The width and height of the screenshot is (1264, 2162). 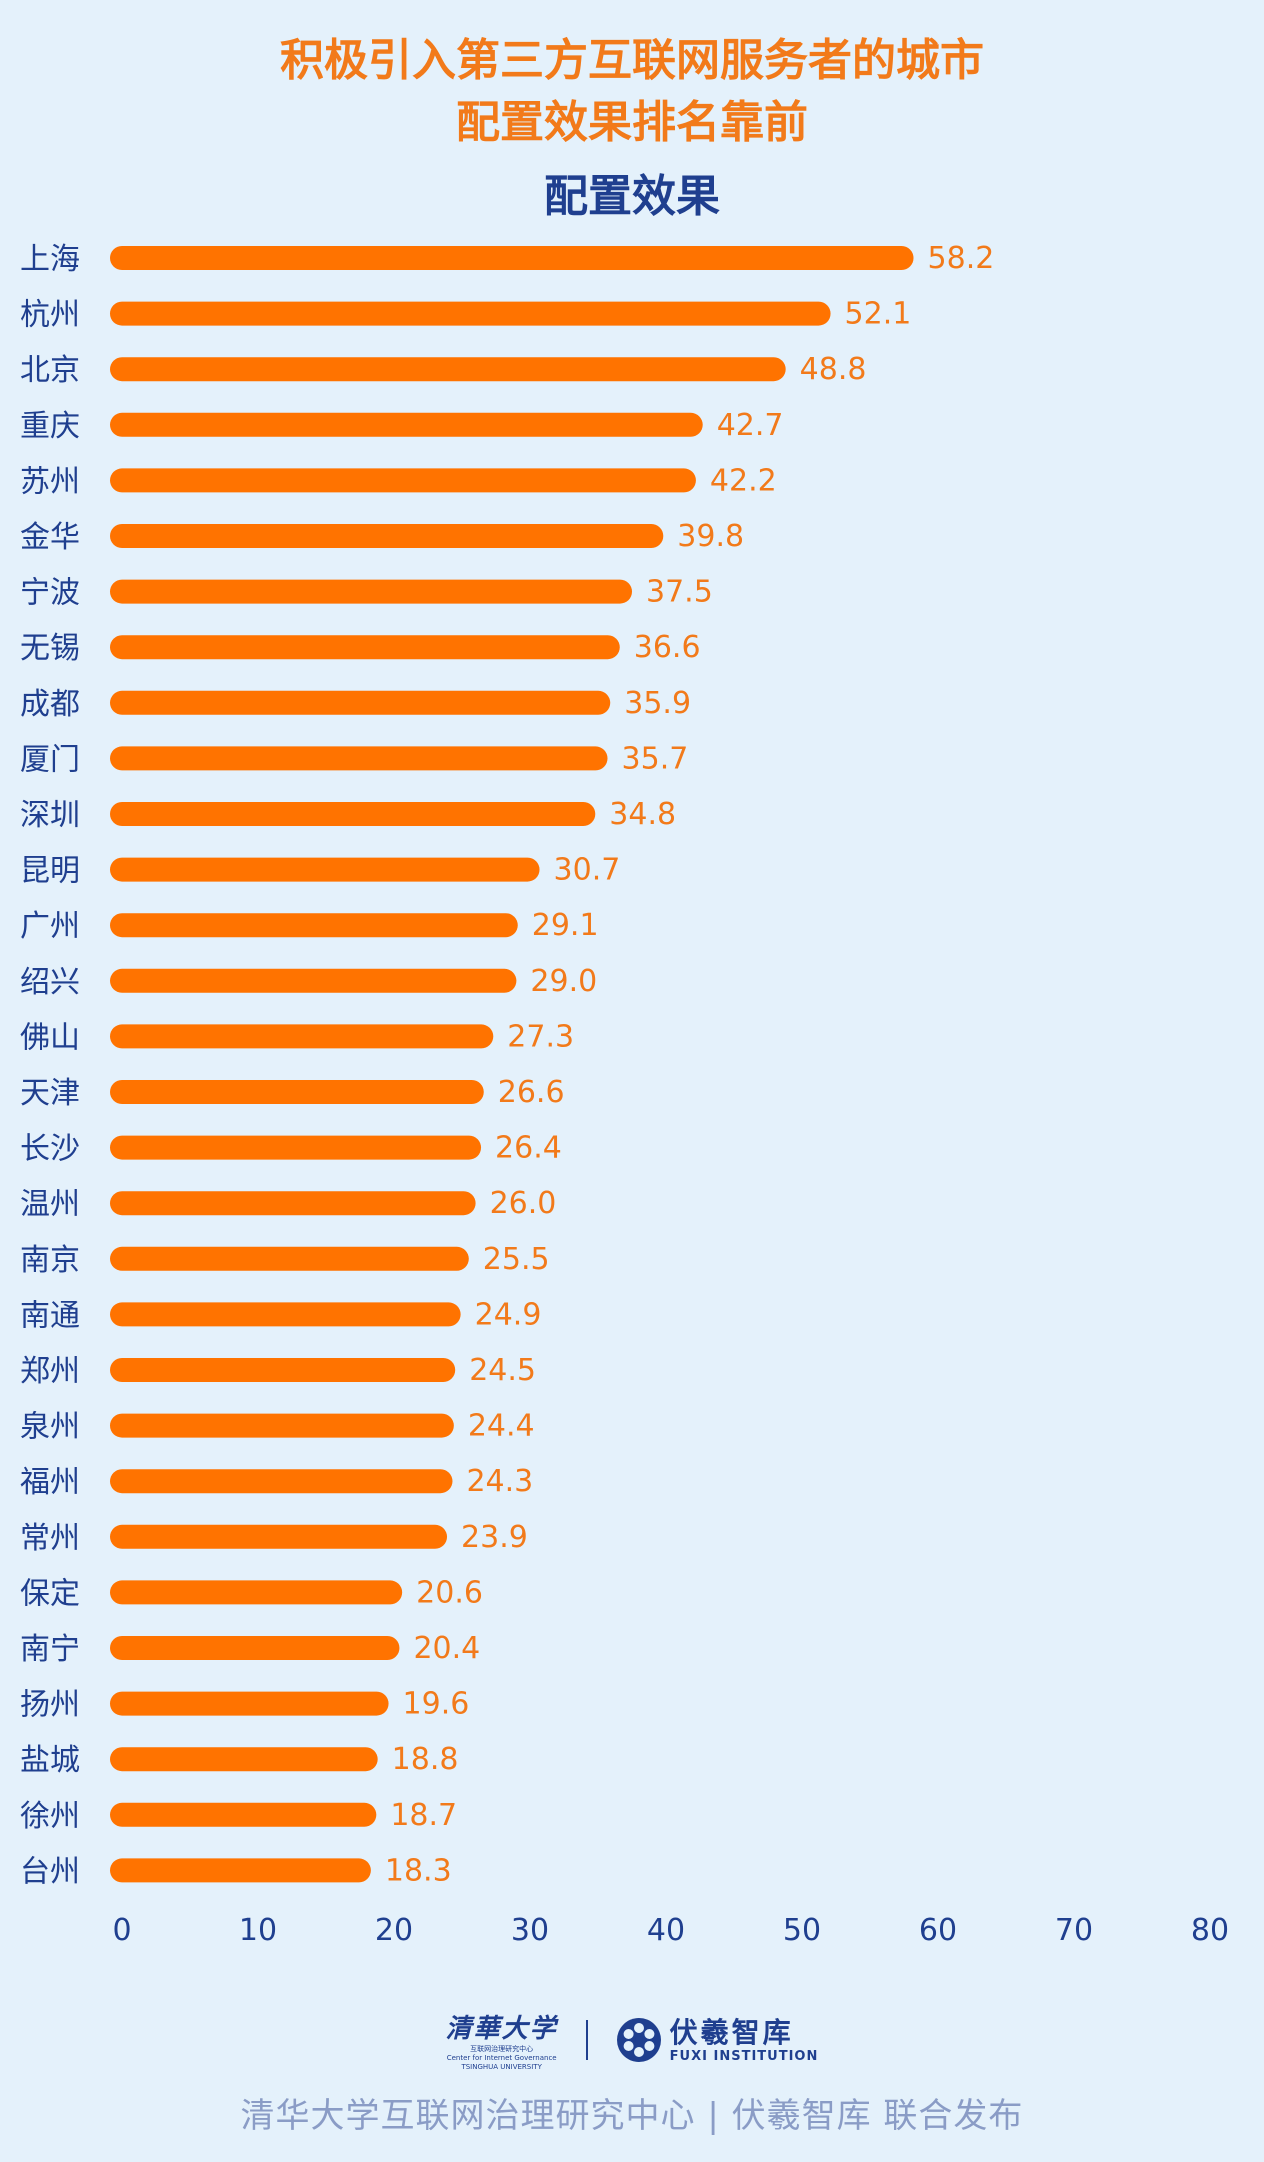 I want to click on category-label: 绍兴, so click(x=50, y=982).